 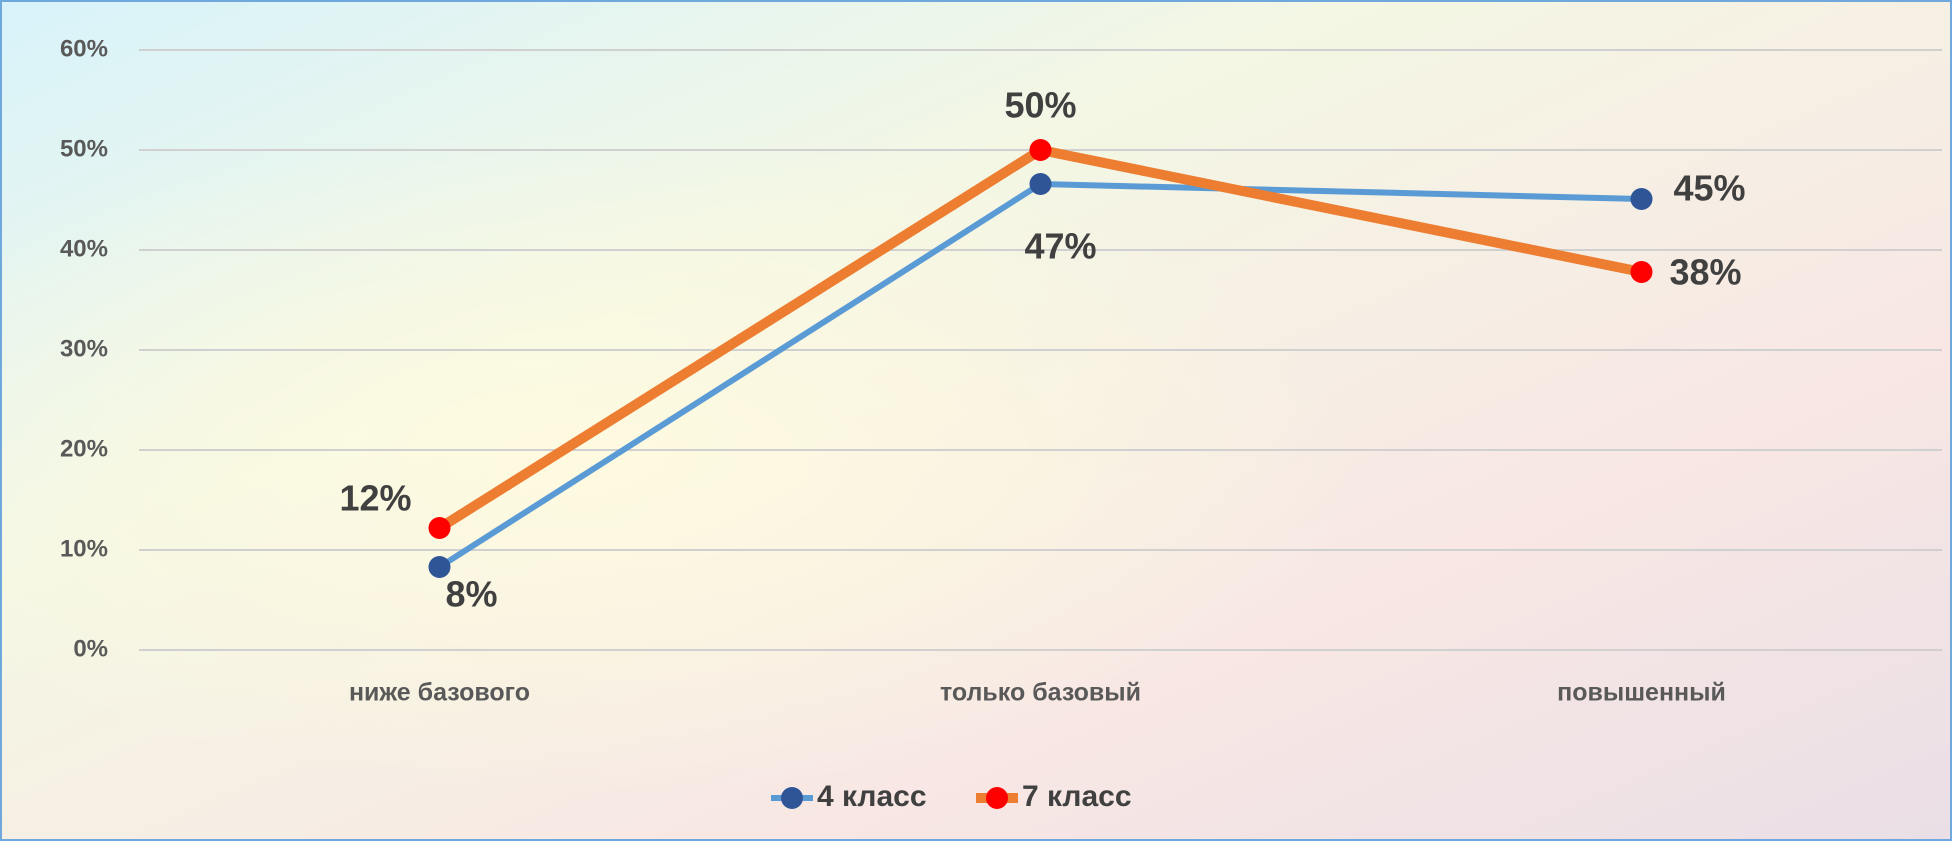 What do you see at coordinates (90, 648) in the screenshot?
I see `y-tick-label: 0%` at bounding box center [90, 648].